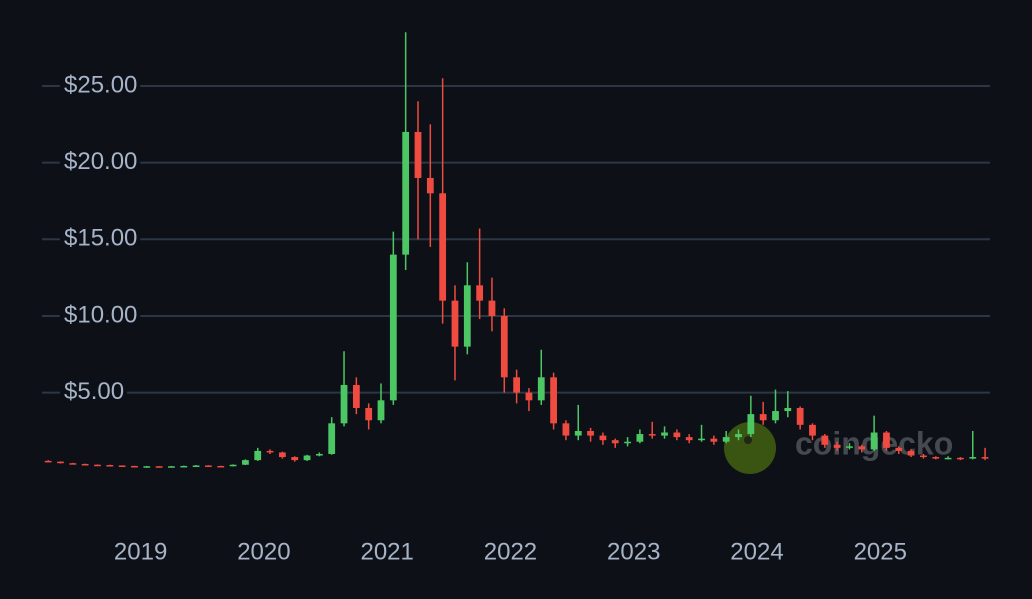 The height and width of the screenshot is (599, 1032). Describe the element at coordinates (748, 440) in the screenshot. I see `watermark-logo-eye` at that location.